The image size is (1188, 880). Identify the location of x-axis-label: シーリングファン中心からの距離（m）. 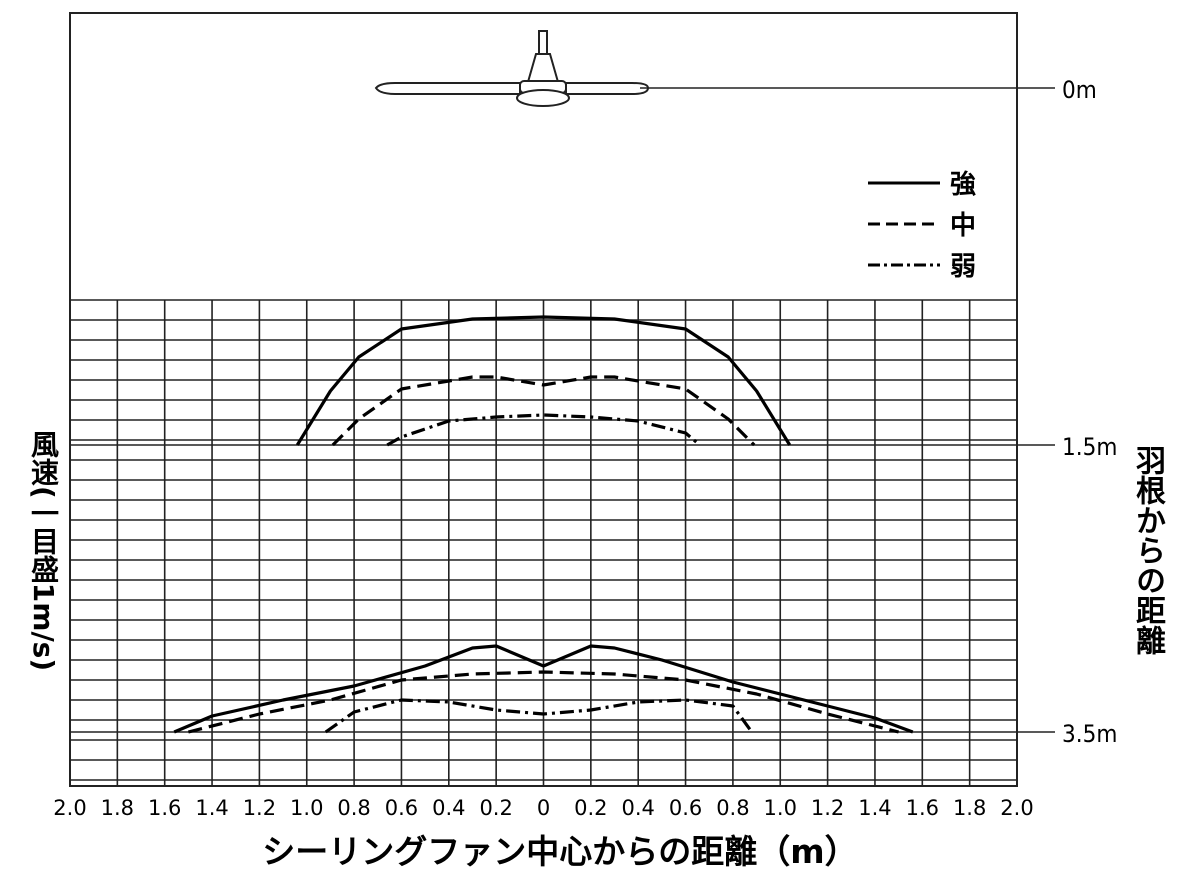
(559, 851).